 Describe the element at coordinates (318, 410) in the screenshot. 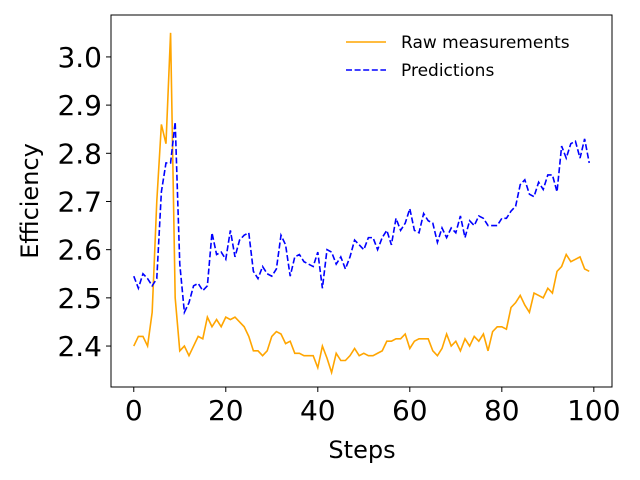

I see `x-tick-label: 40` at that location.